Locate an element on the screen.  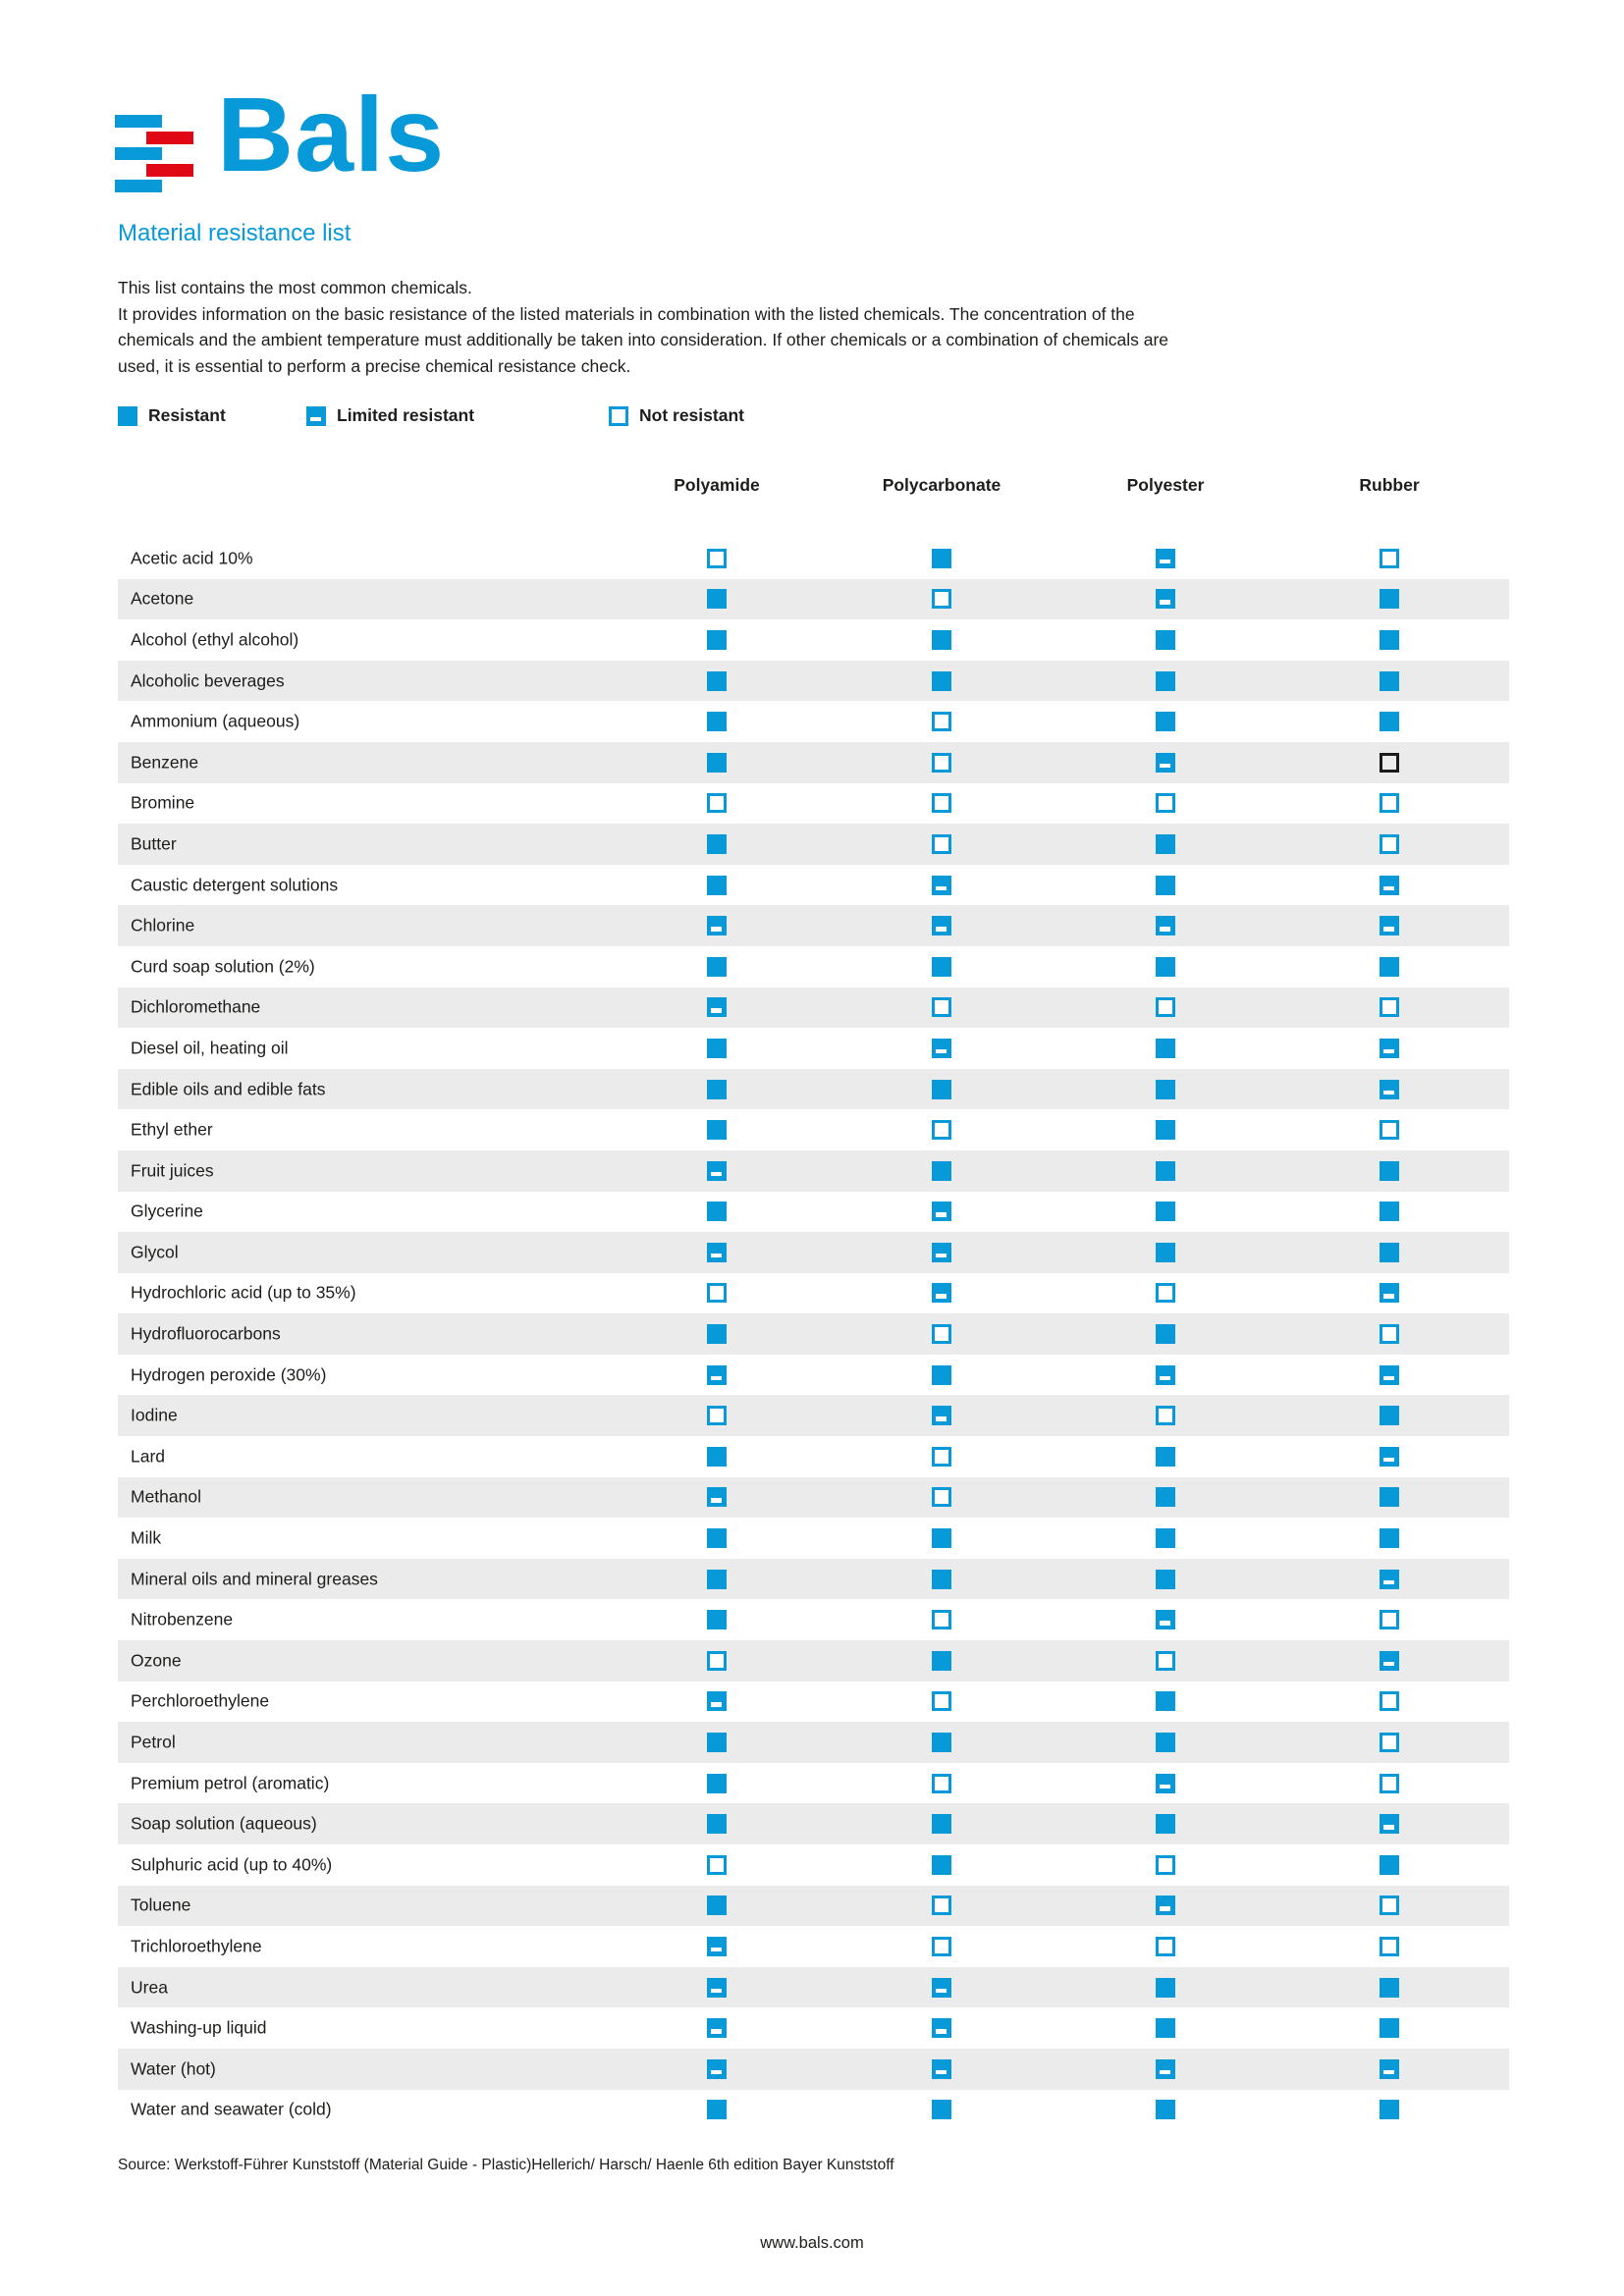
legend-item-resistant: Resistant is located at coordinates (172, 415).